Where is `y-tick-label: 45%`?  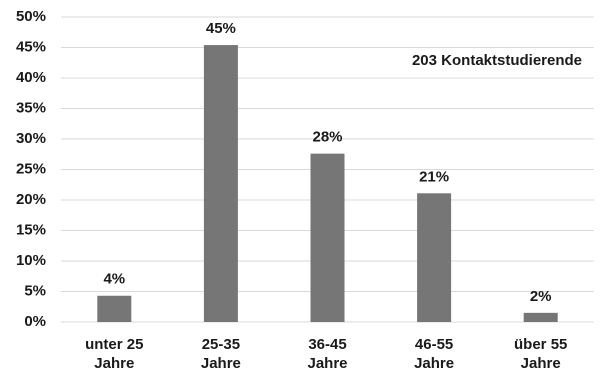 y-tick-label: 45% is located at coordinates (31, 46).